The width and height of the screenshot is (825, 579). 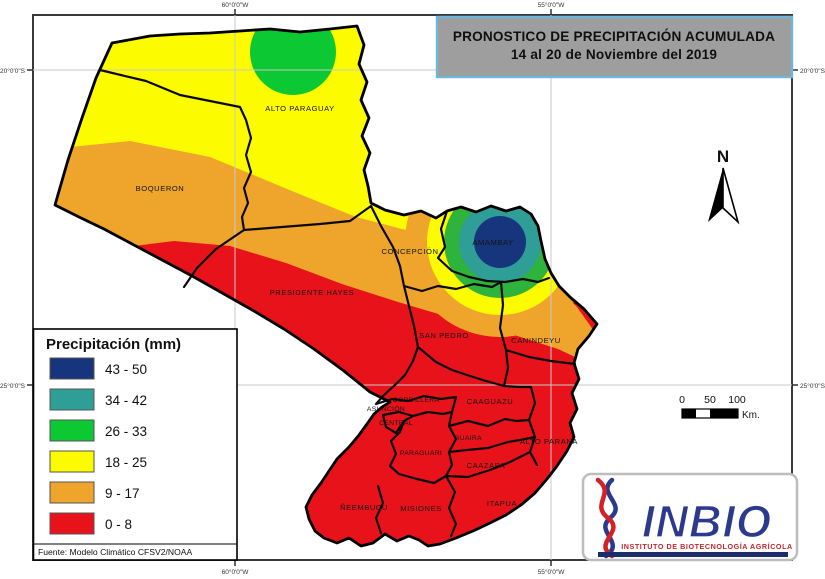 What do you see at coordinates (113, 344) in the screenshot?
I see `legend-title: Precipitación (mm)` at bounding box center [113, 344].